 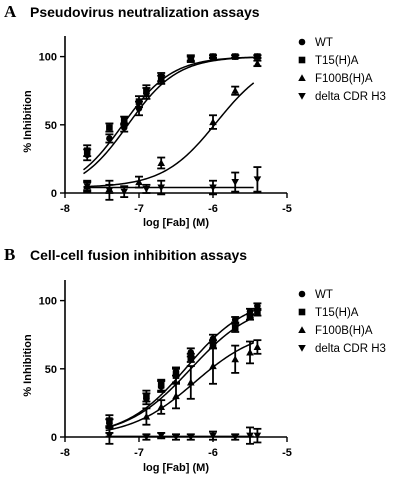 What do you see at coordinates (138, 255) in the screenshot?
I see `chart-title: Cell-cell fusion inhibition assays` at bounding box center [138, 255].